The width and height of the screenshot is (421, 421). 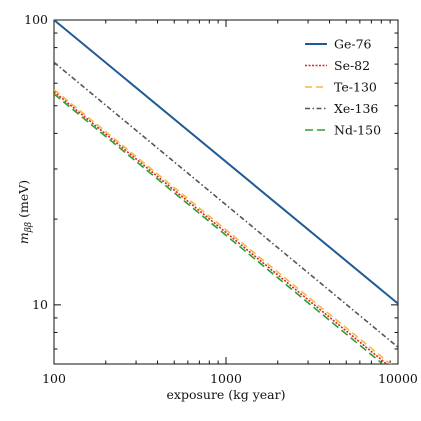 What do you see at coordinates (357, 130) in the screenshot?
I see `legend-label-nd-150: Nd-150` at bounding box center [357, 130].